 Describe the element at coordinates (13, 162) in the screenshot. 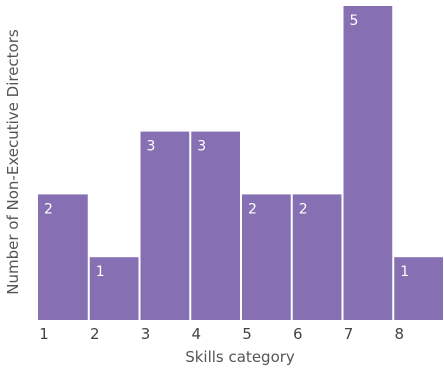

I see `y-axis-label: Number of Non-Executive Directors` at that location.